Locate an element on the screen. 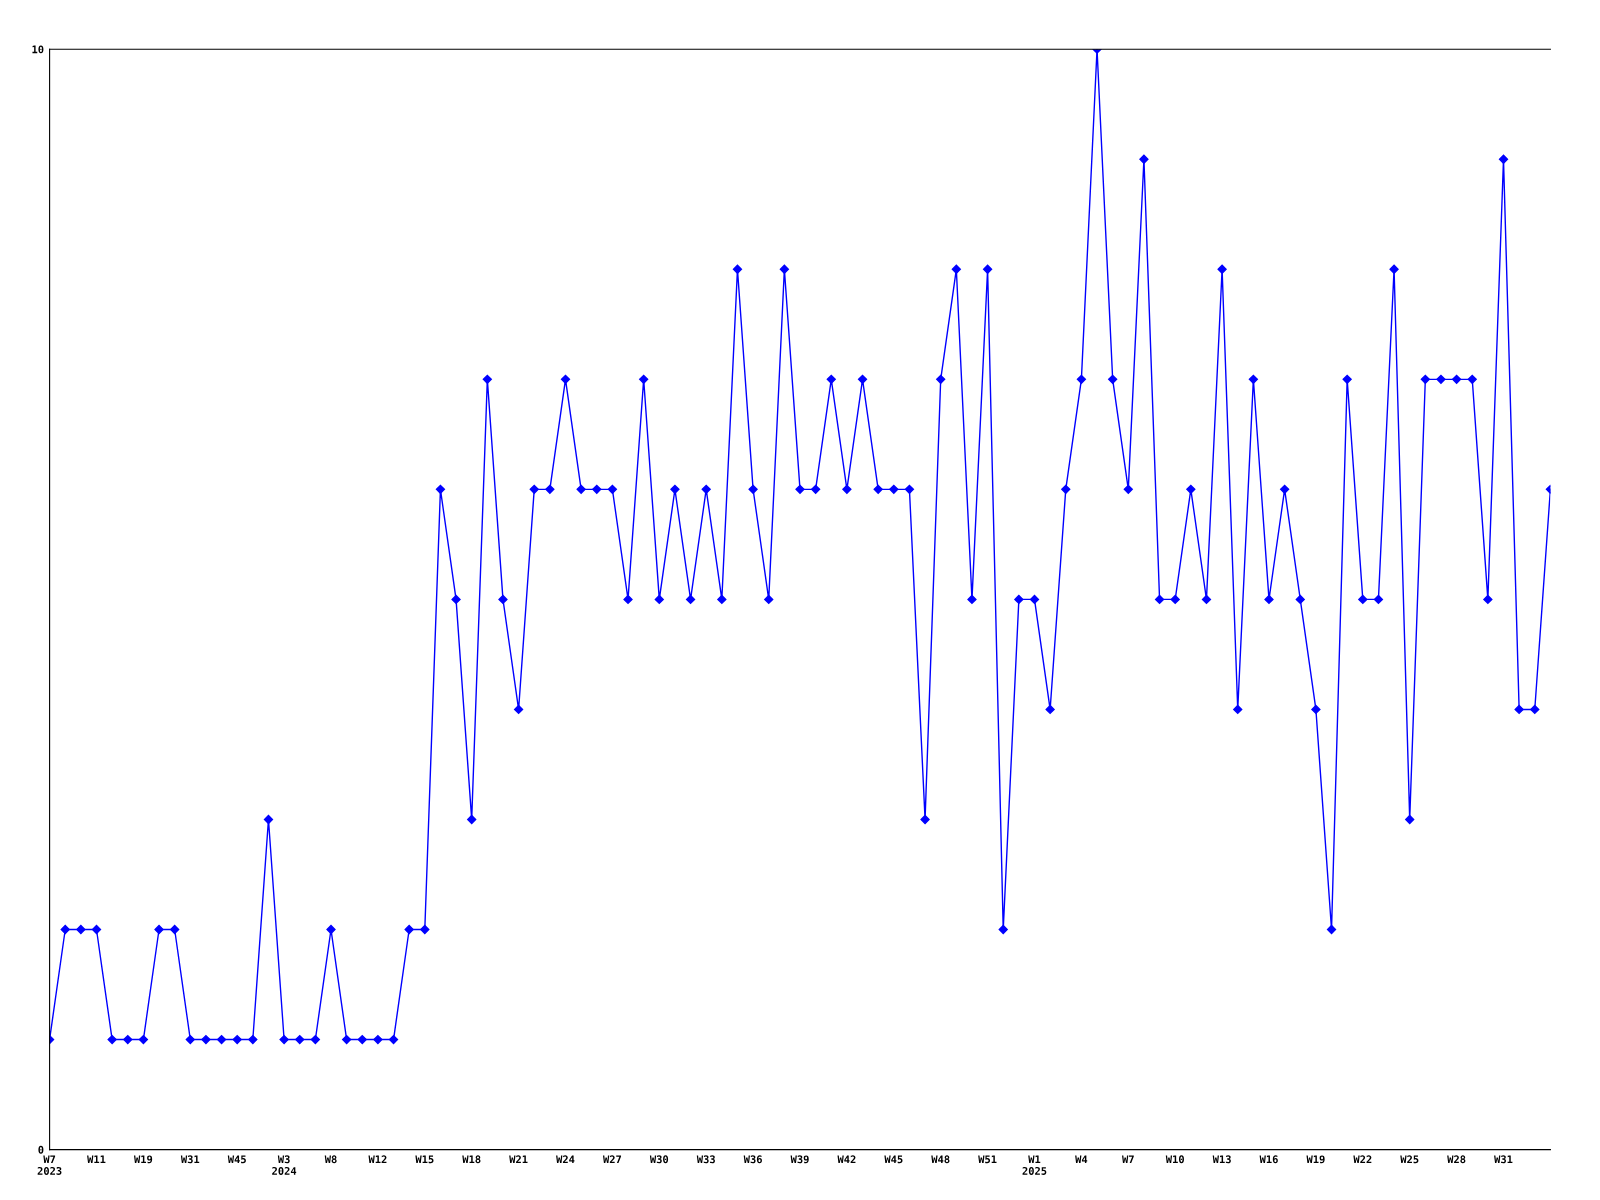 The image size is (1600, 1200). x-tick-label: W27 is located at coordinates (612, 1159).